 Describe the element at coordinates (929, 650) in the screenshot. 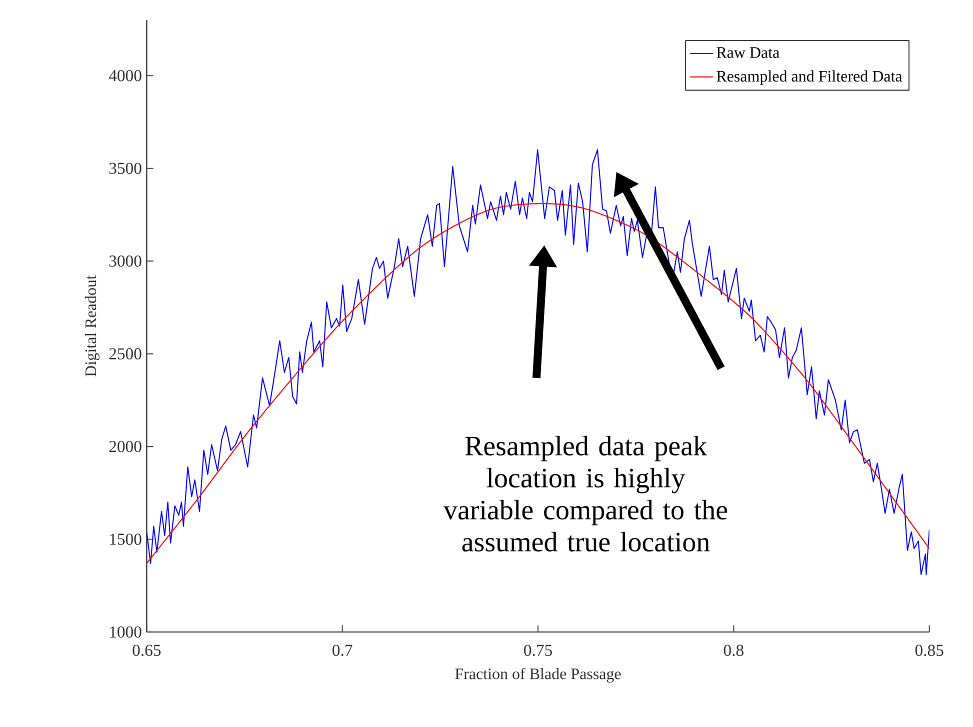

I see `x-tick-label: 0.85` at that location.